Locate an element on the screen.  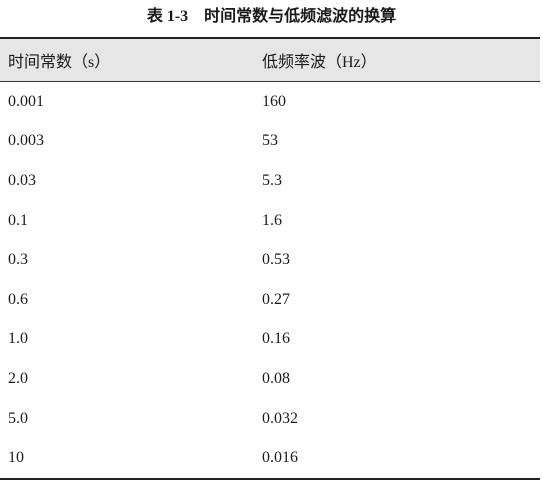
table-cell: 0.3 is located at coordinates (18, 260).